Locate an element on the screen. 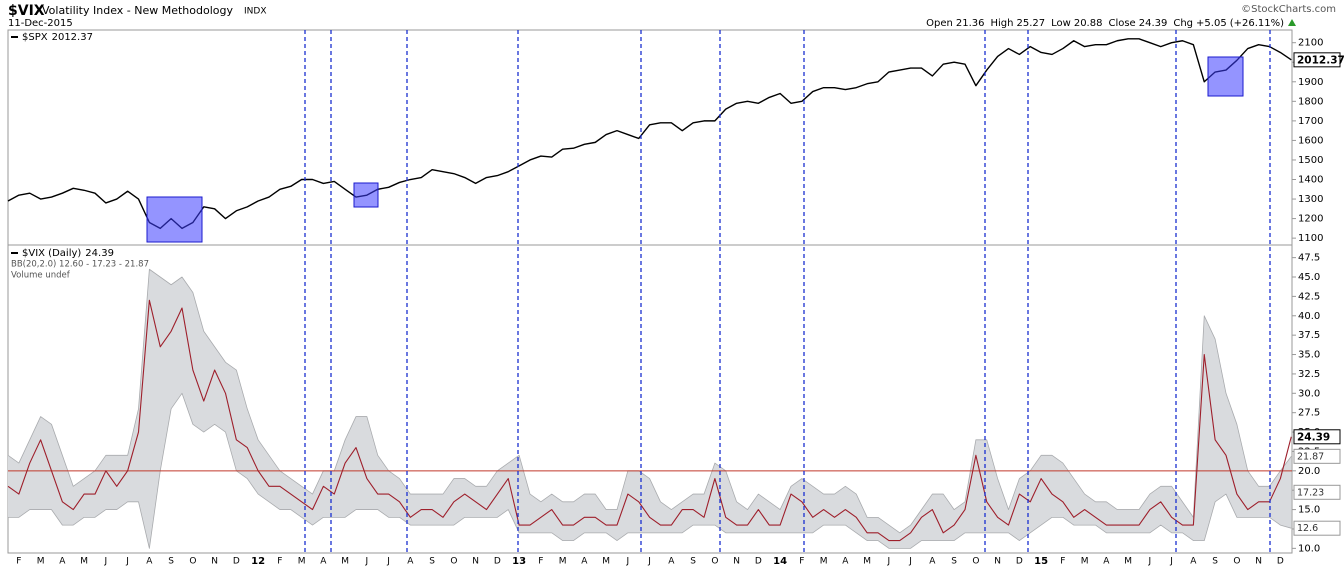 The image size is (1344, 566). band-legend: BB(20,2.0) 12.60 - 17.23 - 21.87 is located at coordinates (80, 265).